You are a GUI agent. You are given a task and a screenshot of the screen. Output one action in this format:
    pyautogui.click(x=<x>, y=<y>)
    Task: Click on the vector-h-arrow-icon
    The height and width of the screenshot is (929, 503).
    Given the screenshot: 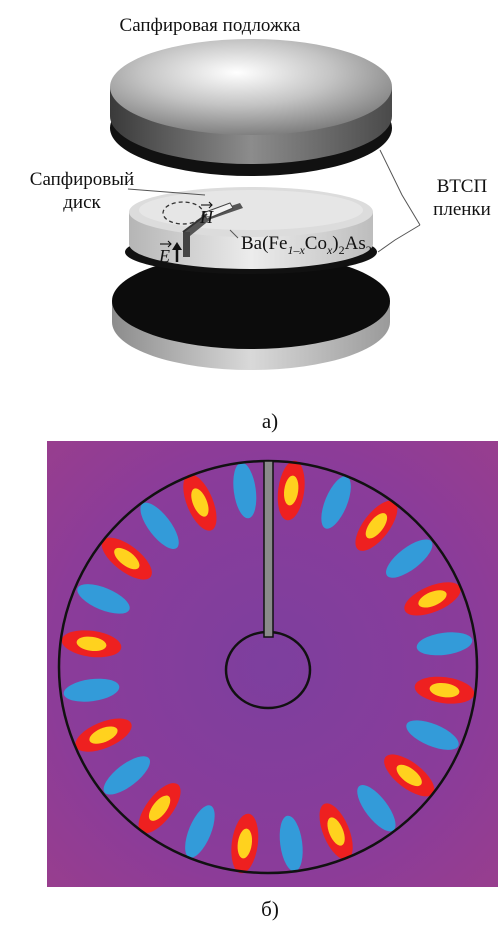 What is the action you would take?
    pyautogui.click(x=207, y=205)
    